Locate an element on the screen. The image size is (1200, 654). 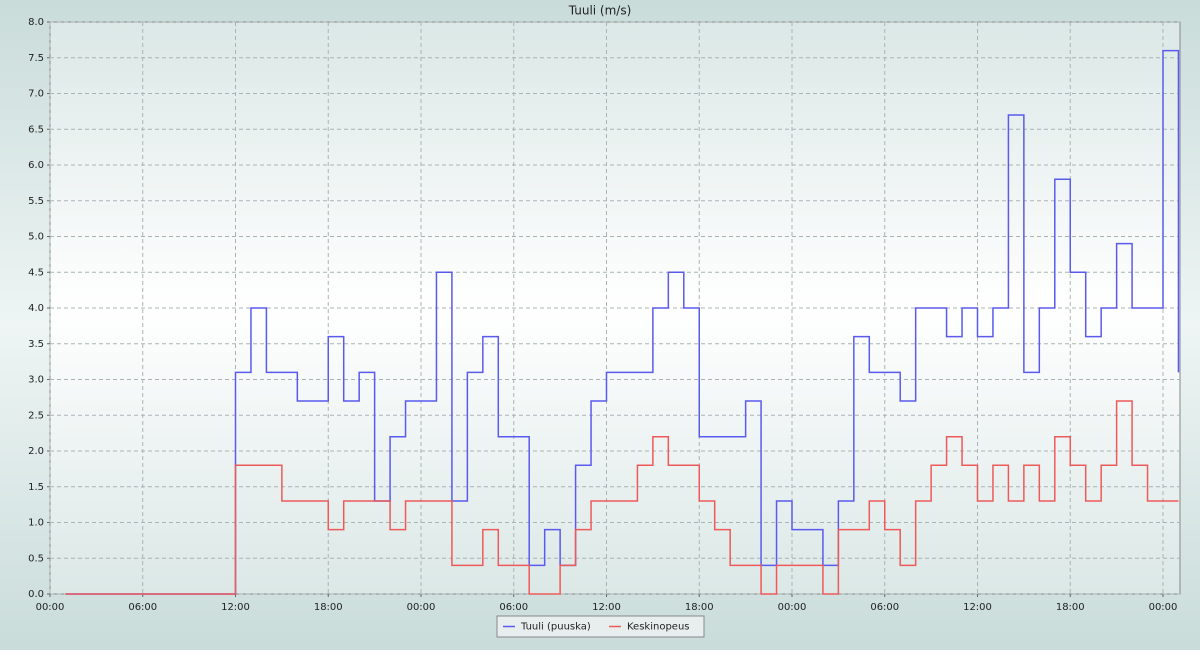
y-tick-label: 3.5 is located at coordinates (36, 344).